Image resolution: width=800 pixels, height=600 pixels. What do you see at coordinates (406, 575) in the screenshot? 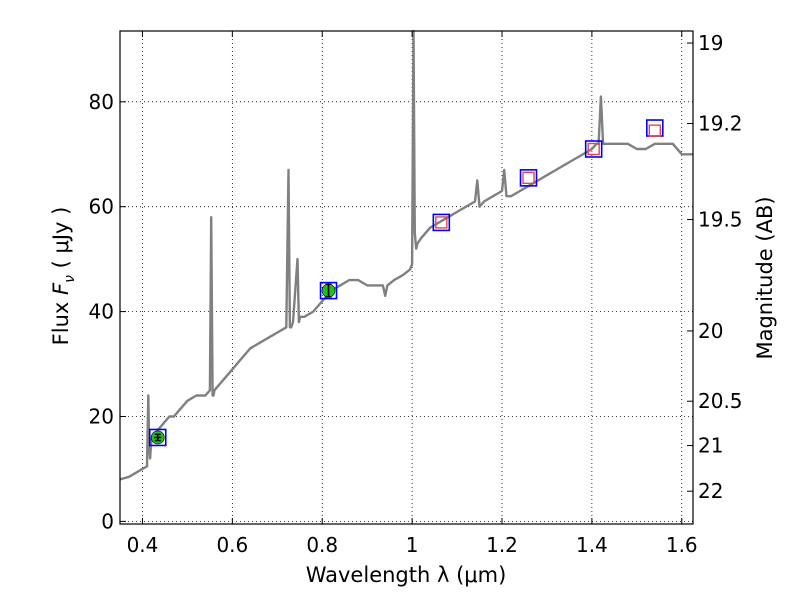
I see `x-axis-label: Wavelength λ (μm)` at bounding box center [406, 575].